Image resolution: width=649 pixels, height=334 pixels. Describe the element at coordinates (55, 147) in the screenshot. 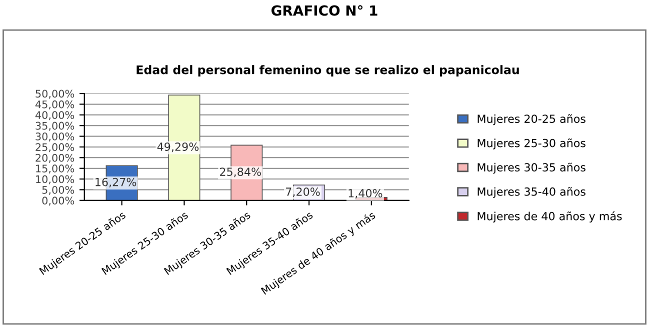

I see `y-tick-label: 25,00%` at that location.